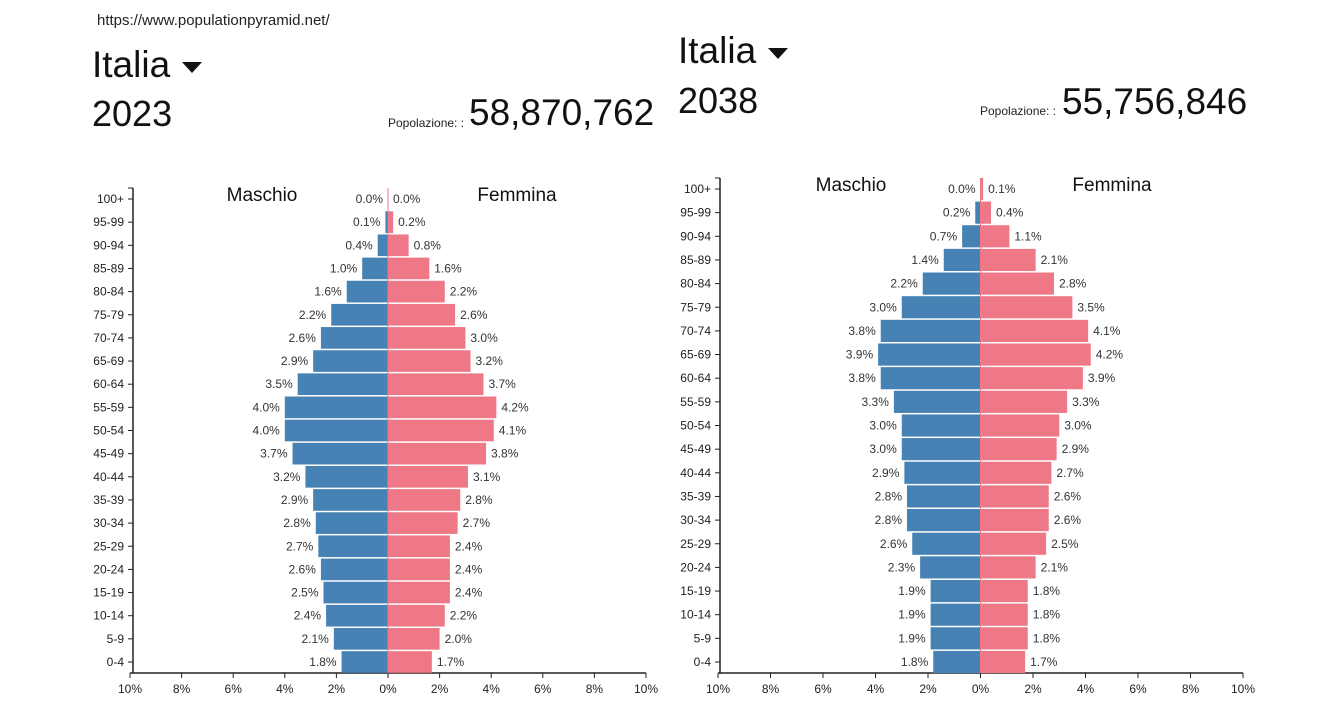  Describe the element at coordinates (464, 292) in the screenshot. I see `female-value-label: 2.2%` at that location.